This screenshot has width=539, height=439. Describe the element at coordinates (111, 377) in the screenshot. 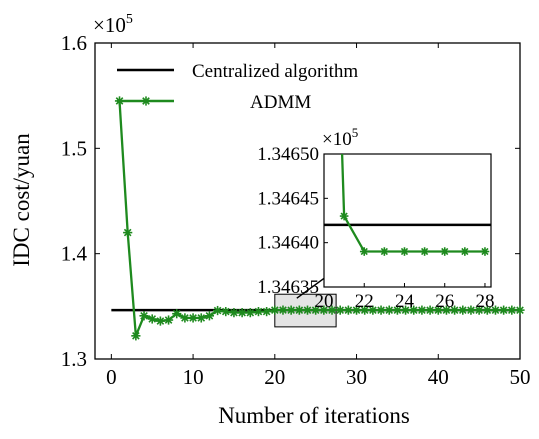

I see `x-tick-label: 0` at that location.